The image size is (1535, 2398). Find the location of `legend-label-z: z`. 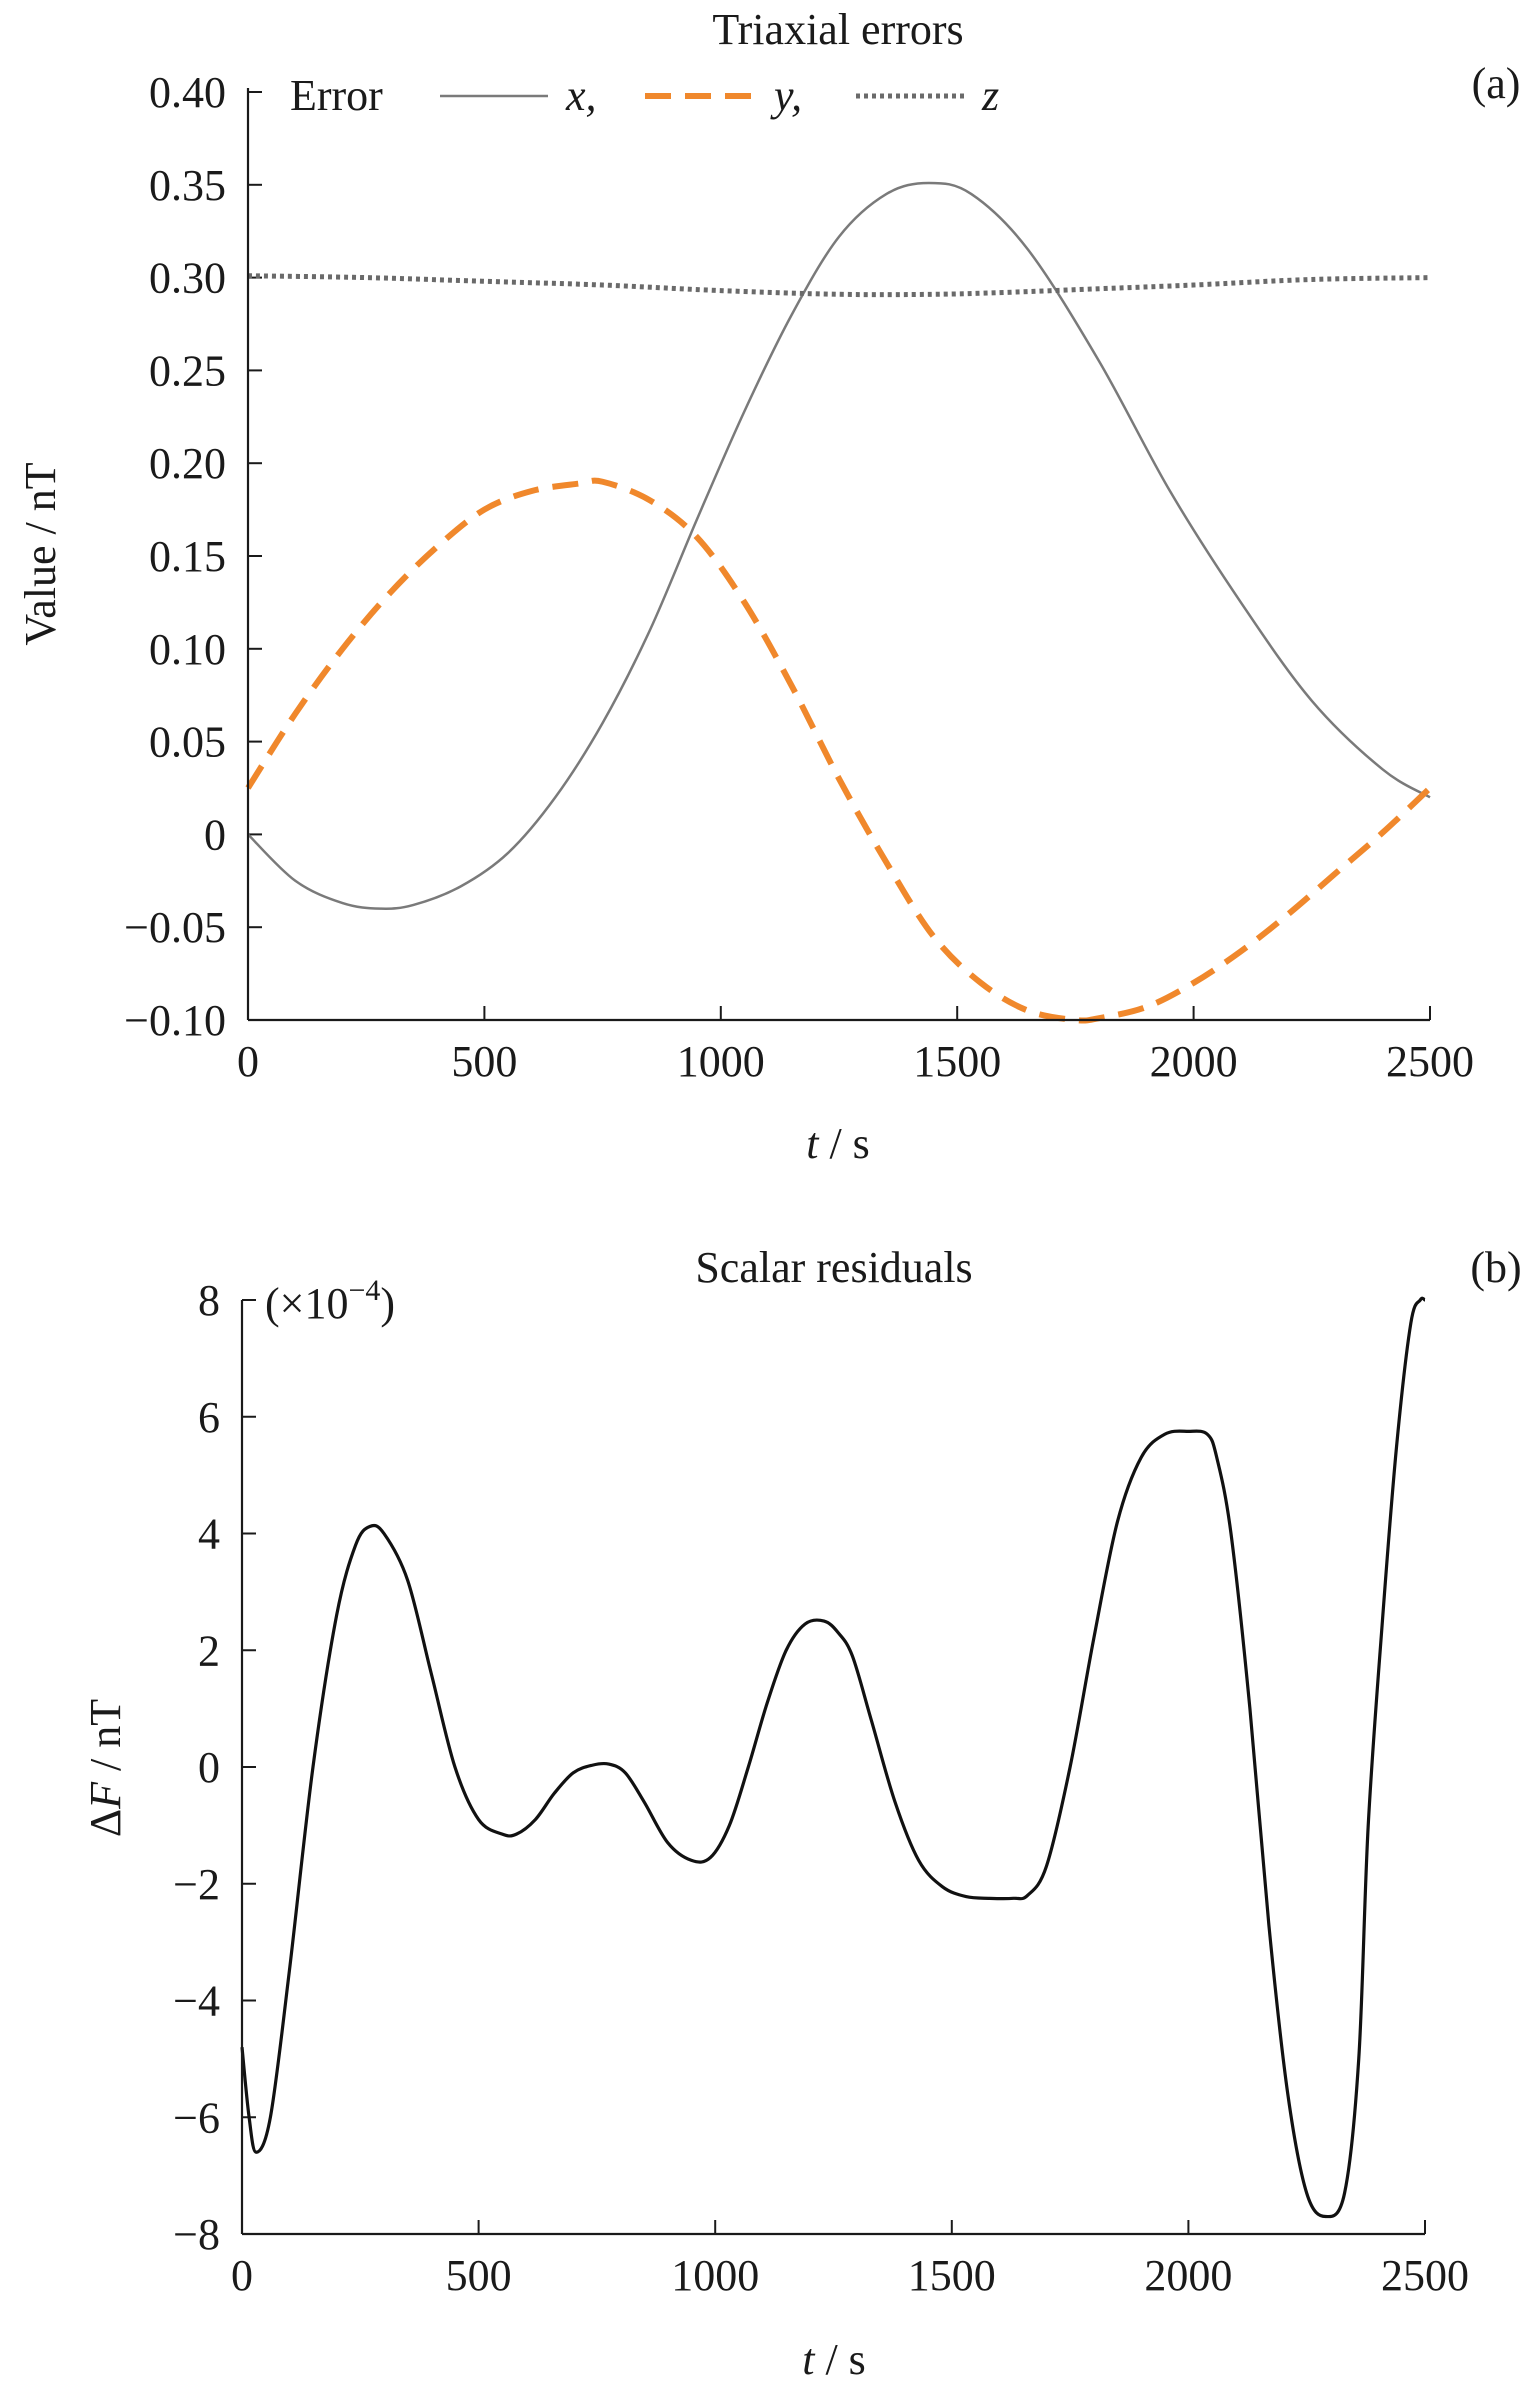

legend-label-z: z is located at coordinates (990, 95).